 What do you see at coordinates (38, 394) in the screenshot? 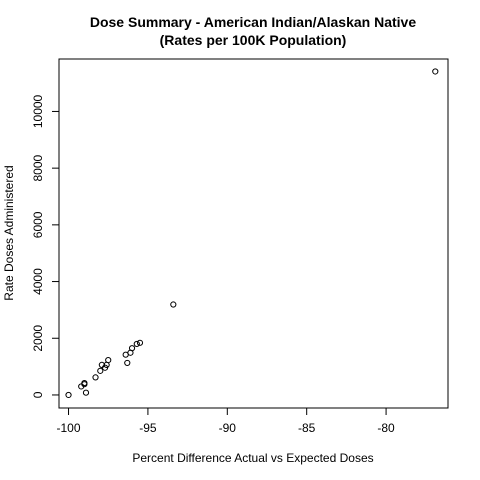
I see `y-tick-label: 0` at bounding box center [38, 394].